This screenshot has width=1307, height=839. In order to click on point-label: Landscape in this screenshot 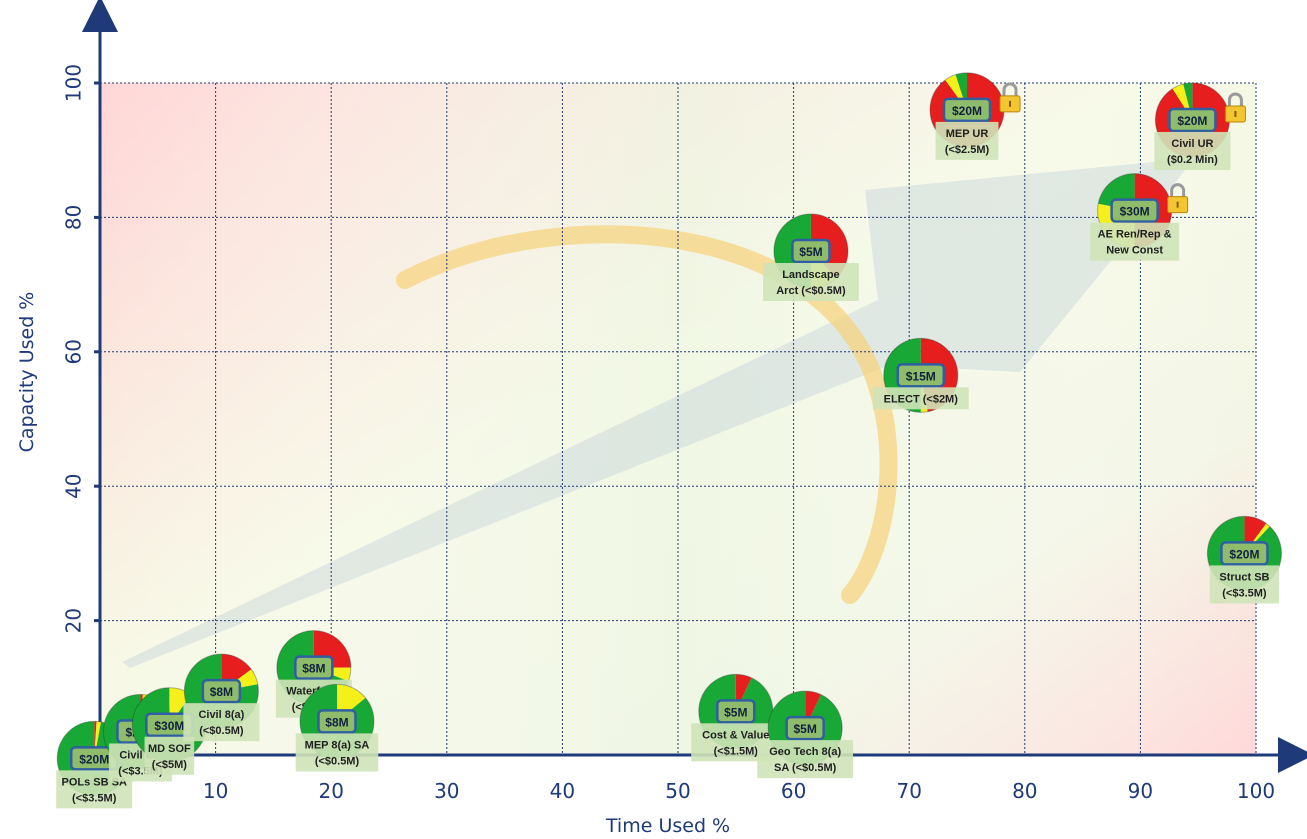, I will do `click(810, 275)`.